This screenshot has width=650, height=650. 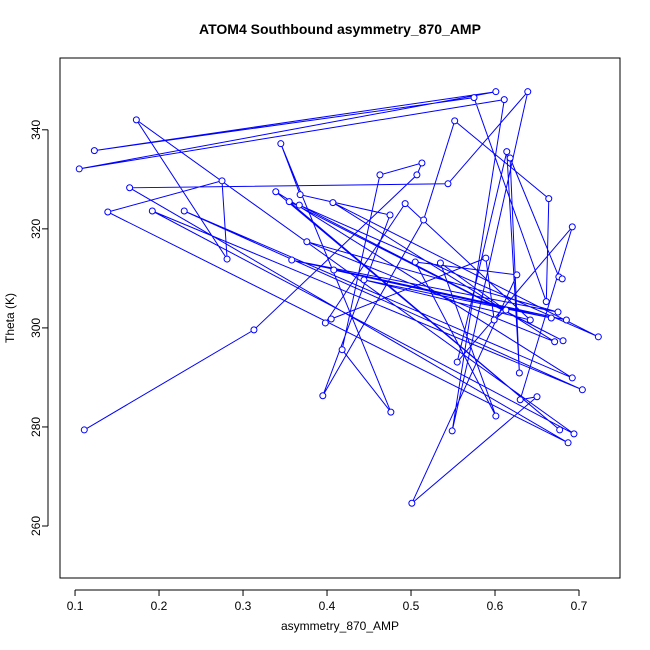 I want to click on x-tick-label: 0.3, so click(x=243, y=606).